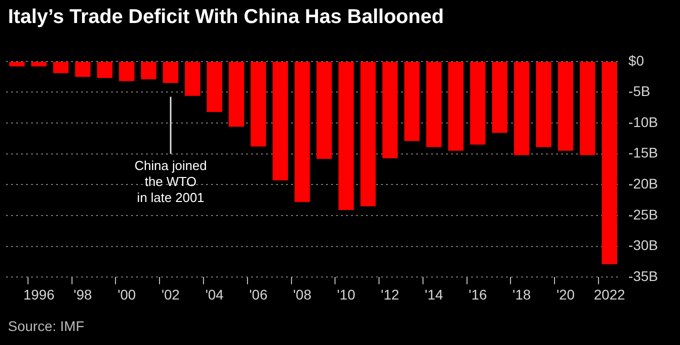 The height and width of the screenshot is (345, 680). What do you see at coordinates (127, 294) in the screenshot?
I see `x-tick-label: '00` at bounding box center [127, 294].